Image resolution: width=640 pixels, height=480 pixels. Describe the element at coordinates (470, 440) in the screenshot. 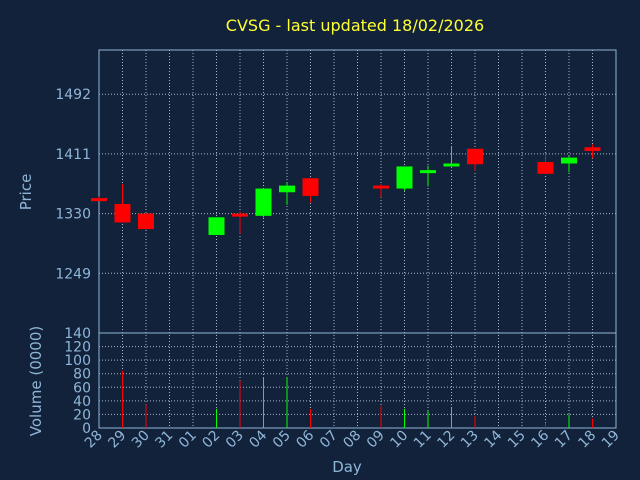

I see `x-tick-label: 13` at that location.